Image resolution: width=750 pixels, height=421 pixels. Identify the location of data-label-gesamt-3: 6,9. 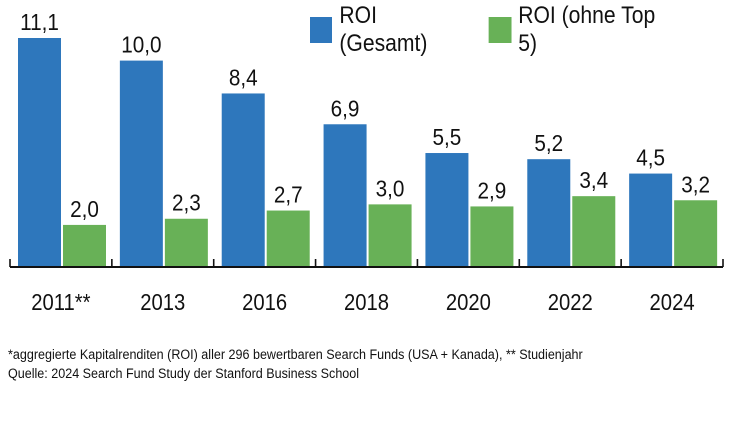
(345, 108).